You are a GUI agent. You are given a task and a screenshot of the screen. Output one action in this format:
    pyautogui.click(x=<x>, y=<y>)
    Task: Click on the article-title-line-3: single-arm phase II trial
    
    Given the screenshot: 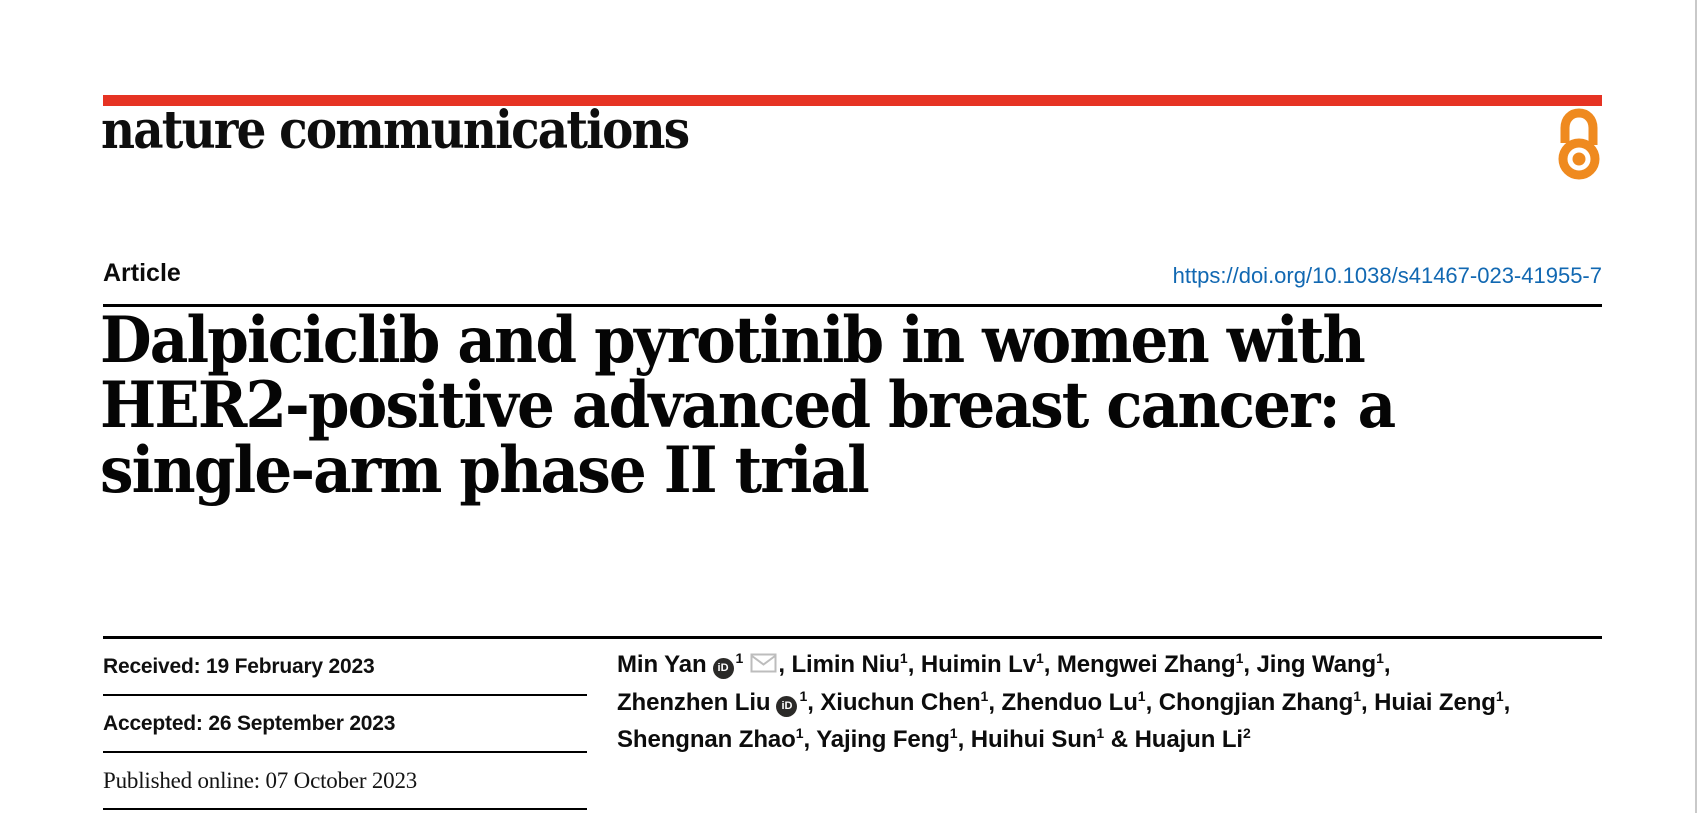 What is the action you would take?
    pyautogui.click(x=485, y=470)
    